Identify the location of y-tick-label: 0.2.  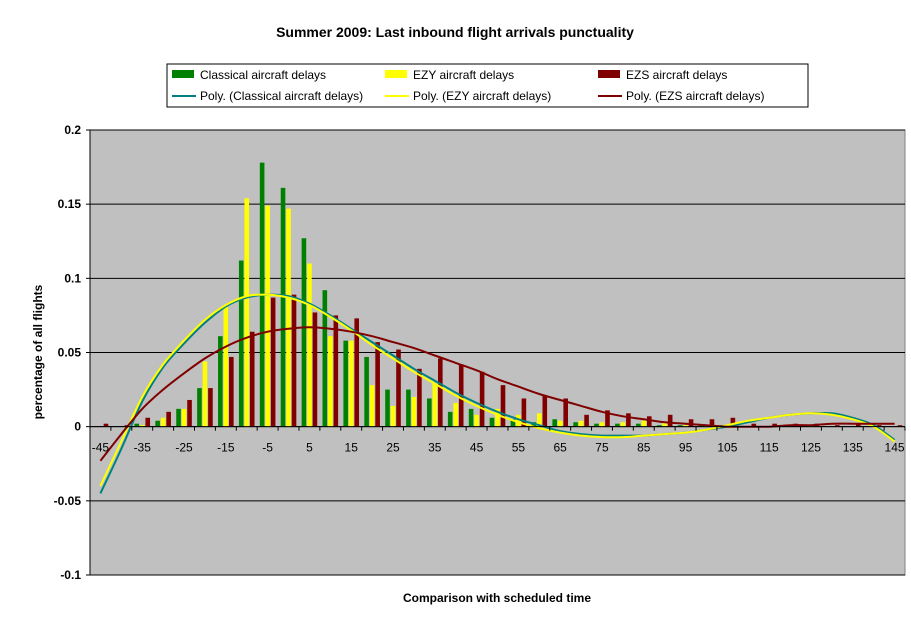
(72, 130).